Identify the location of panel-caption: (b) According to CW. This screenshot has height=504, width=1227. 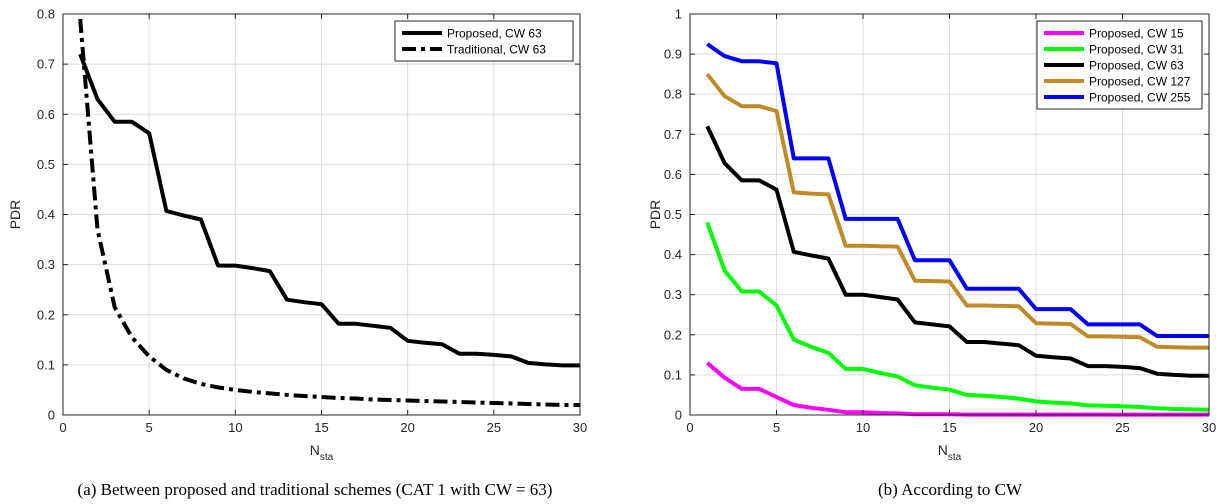
(950, 489).